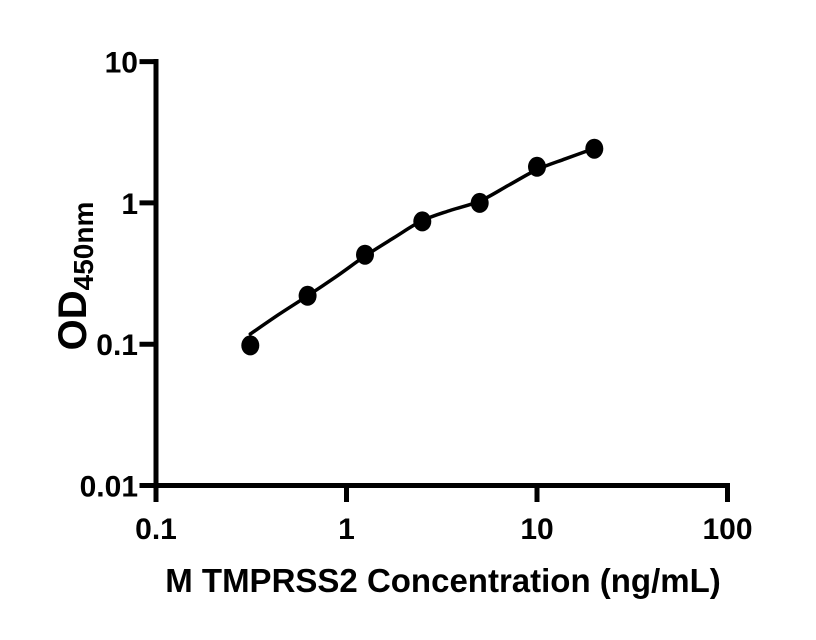 This screenshot has height=640, width=816. Describe the element at coordinates (109, 487) in the screenshot. I see `y-tick-label: 0.01` at that location.